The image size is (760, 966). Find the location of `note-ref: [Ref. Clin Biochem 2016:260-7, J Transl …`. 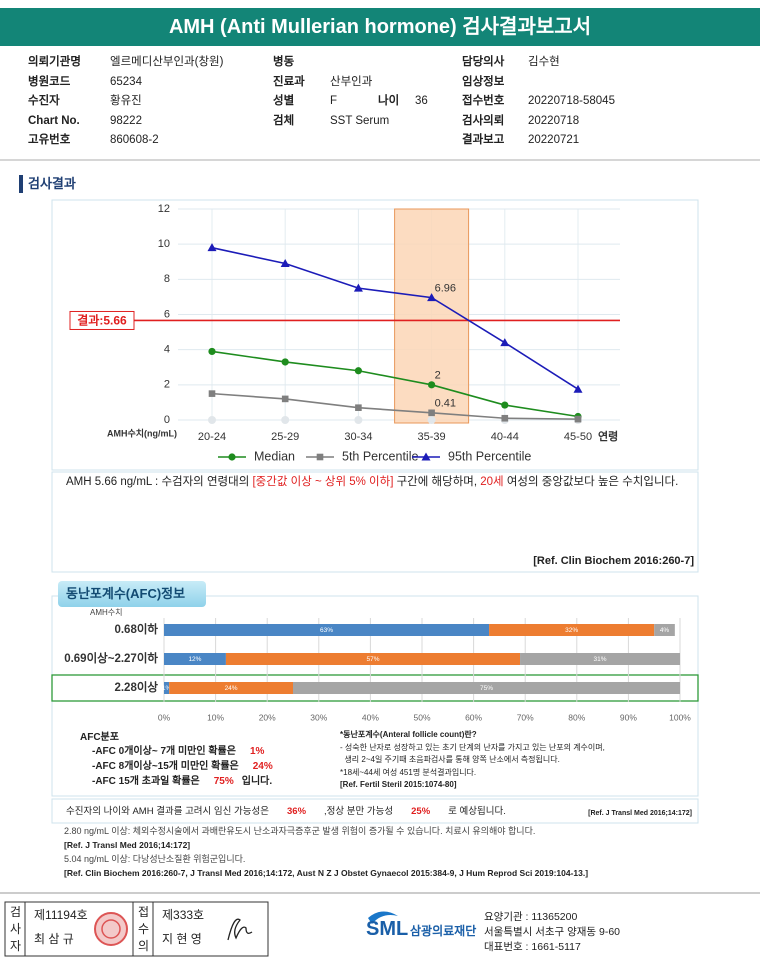

note-ref: [Ref. Clin Biochem 2016:260-7, J Transl … is located at coordinates (326, 873).